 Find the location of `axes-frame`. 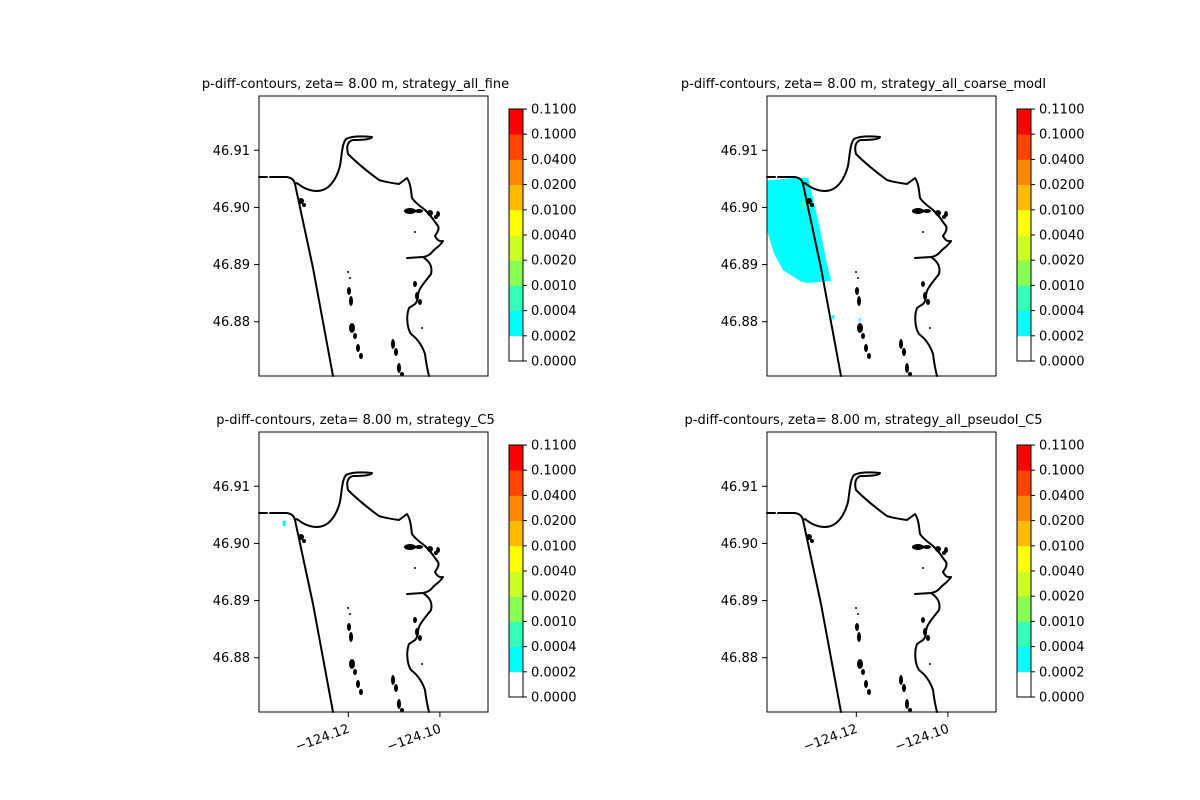

axes-frame is located at coordinates (373, 236).